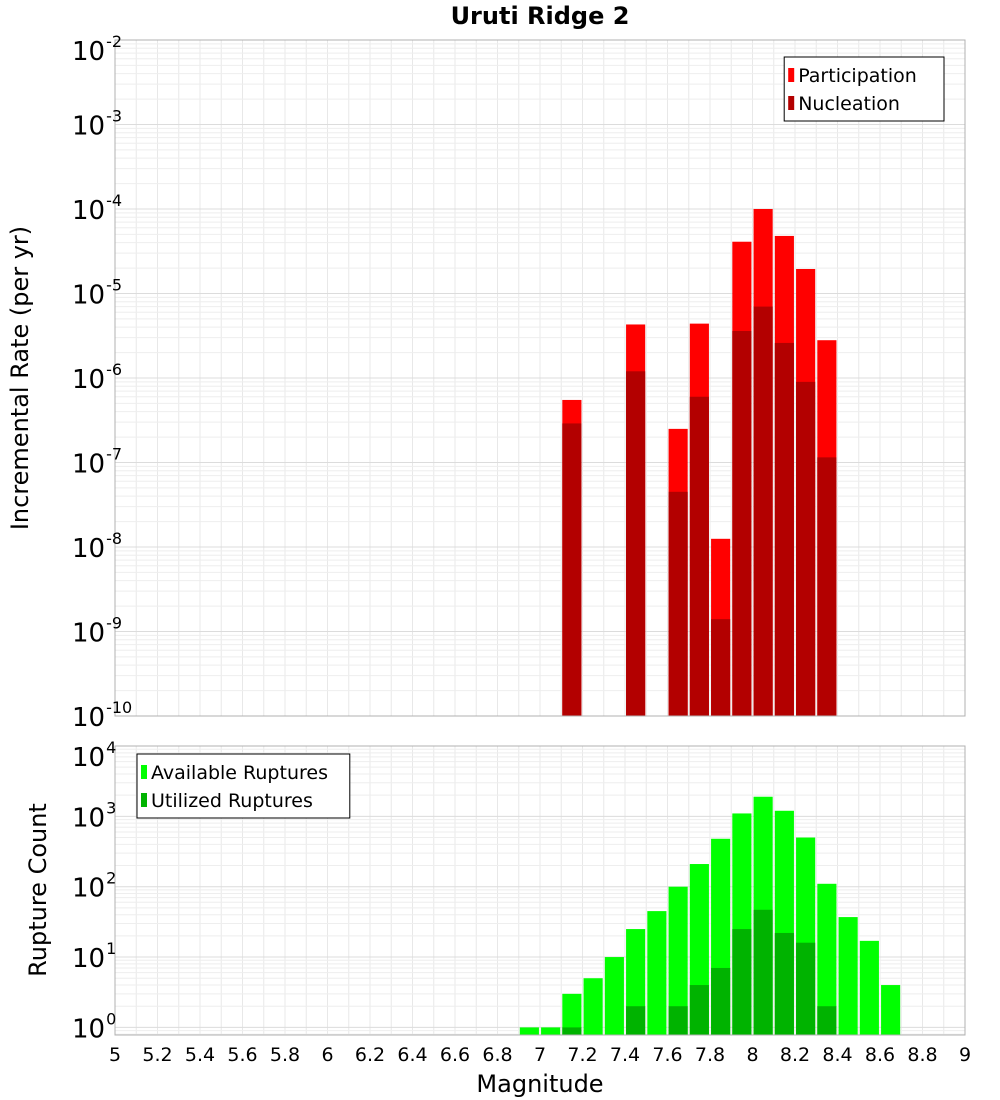  I want to click on top-y-tick-label: 10⁻¹⁰, so click(102, 715).